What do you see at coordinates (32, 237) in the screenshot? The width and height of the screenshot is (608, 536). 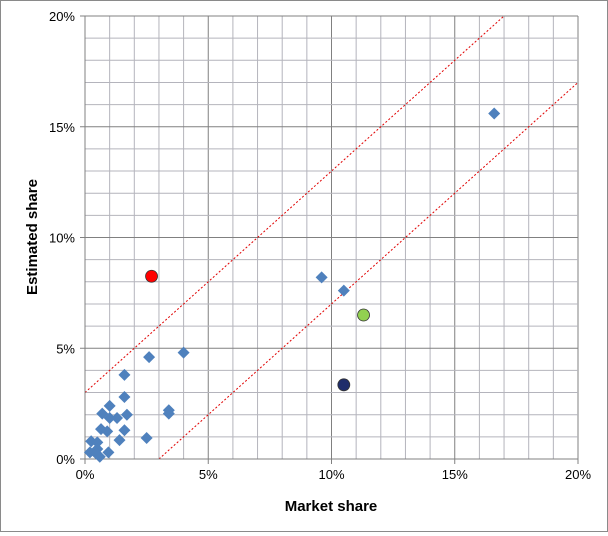 I see `y-axis-label: Estimated share` at bounding box center [32, 237].